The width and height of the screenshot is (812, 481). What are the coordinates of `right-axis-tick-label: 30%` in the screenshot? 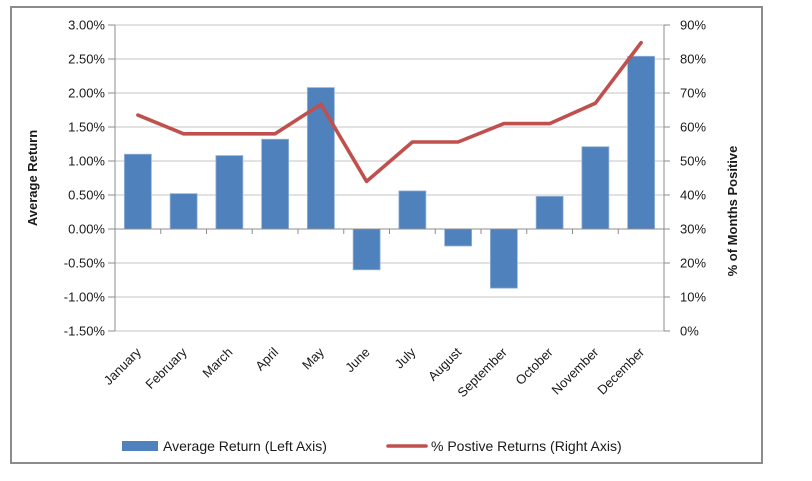 It's located at (693, 229).